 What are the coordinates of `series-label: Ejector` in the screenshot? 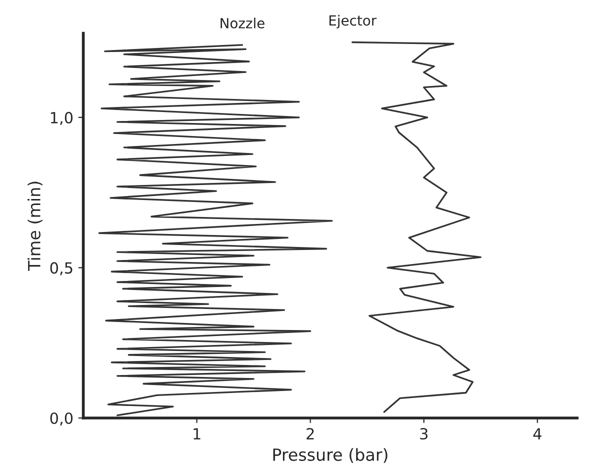 It's located at (353, 21).